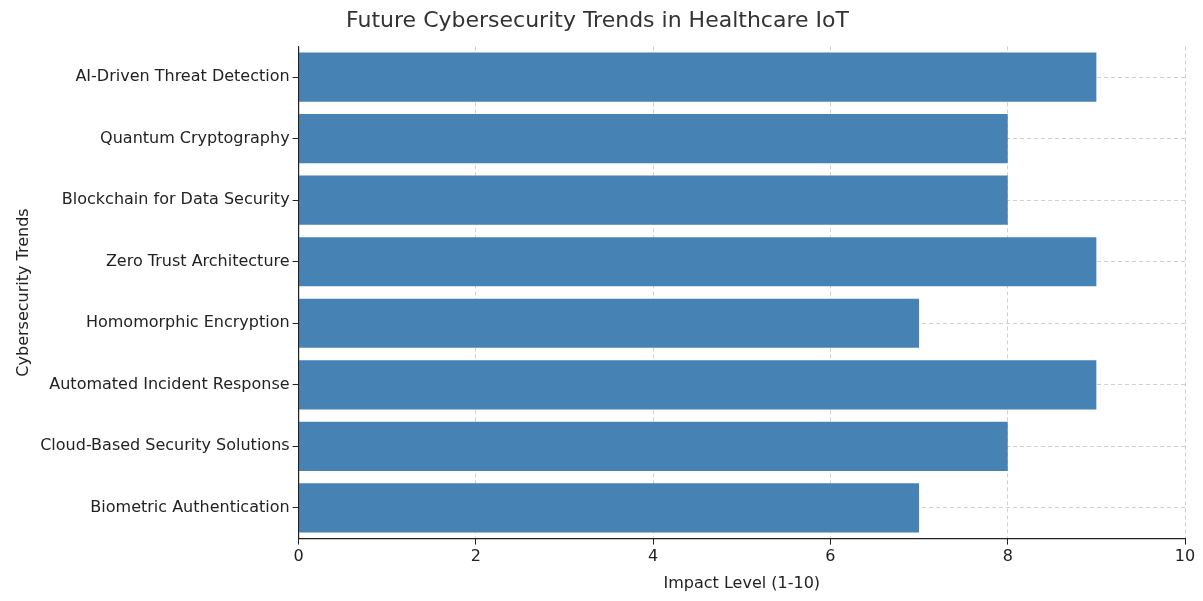 Image resolution: width=1203 pixels, height=601 pixels. I want to click on x-tick-label: 6, so click(830, 556).